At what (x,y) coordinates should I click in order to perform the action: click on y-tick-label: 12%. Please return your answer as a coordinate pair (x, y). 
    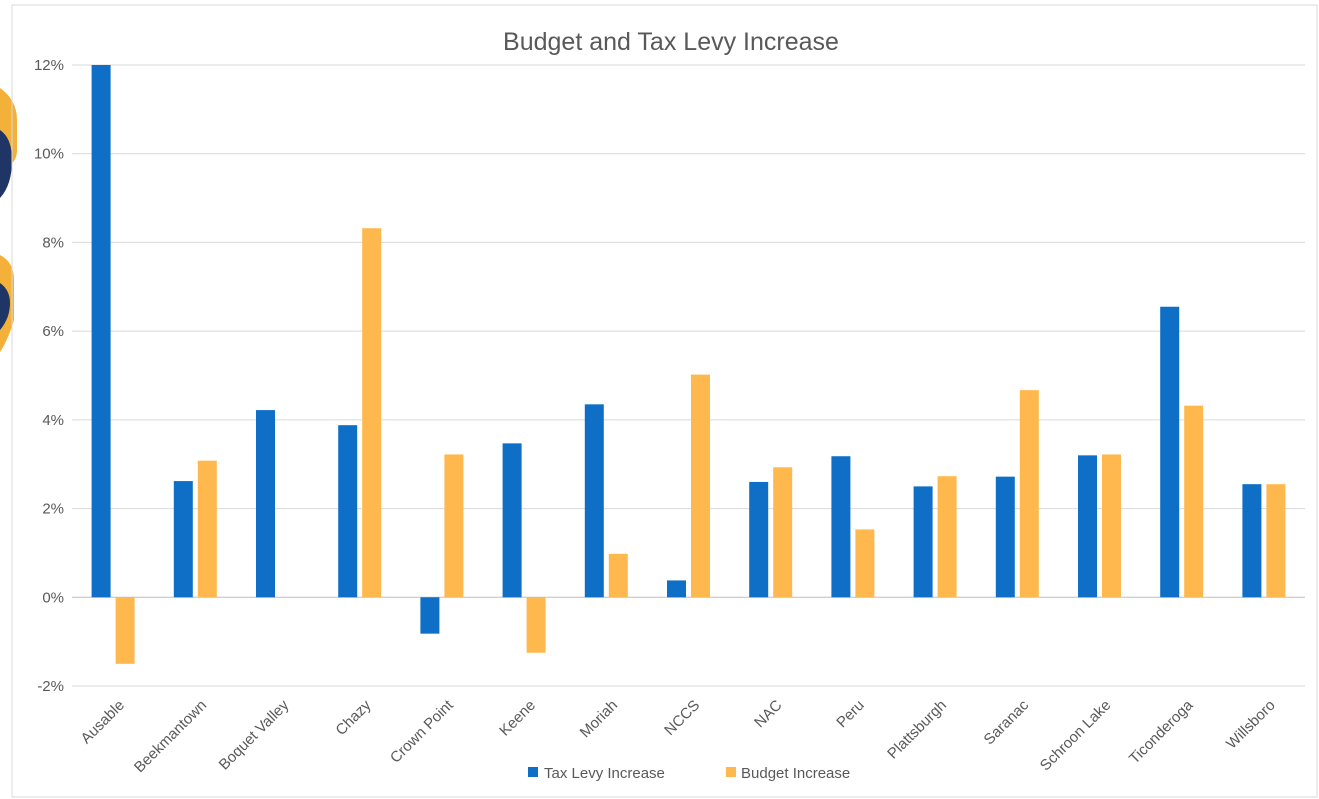
    Looking at the image, I should click on (49, 65).